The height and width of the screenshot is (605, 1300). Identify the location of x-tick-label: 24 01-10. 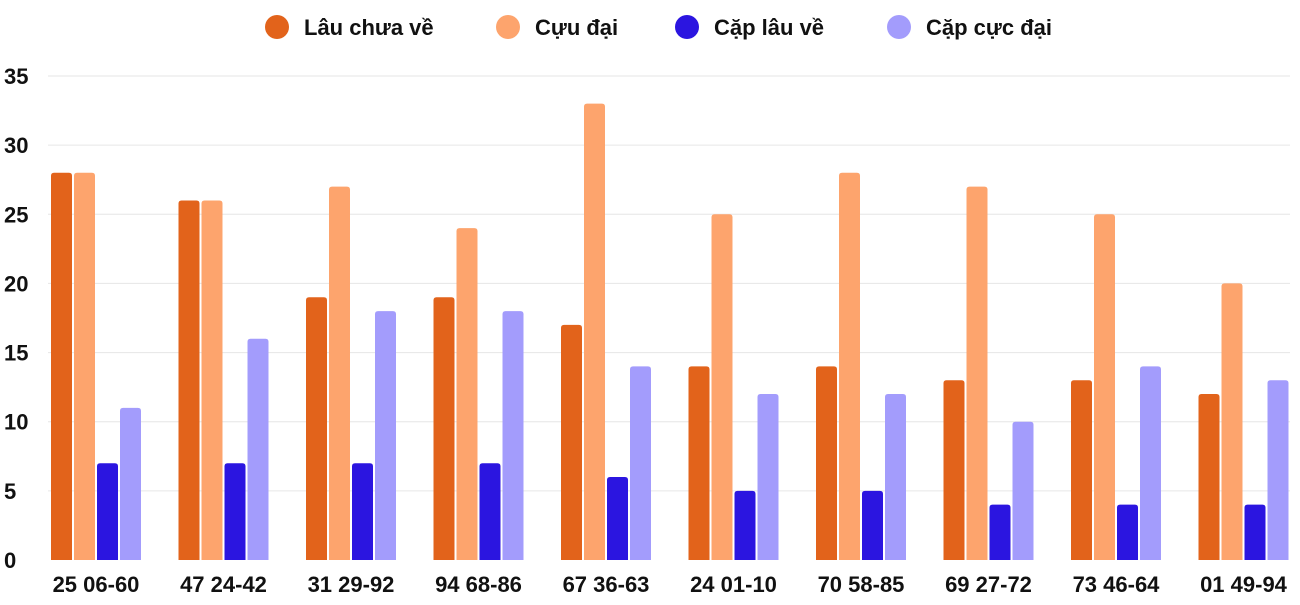
(733, 584).